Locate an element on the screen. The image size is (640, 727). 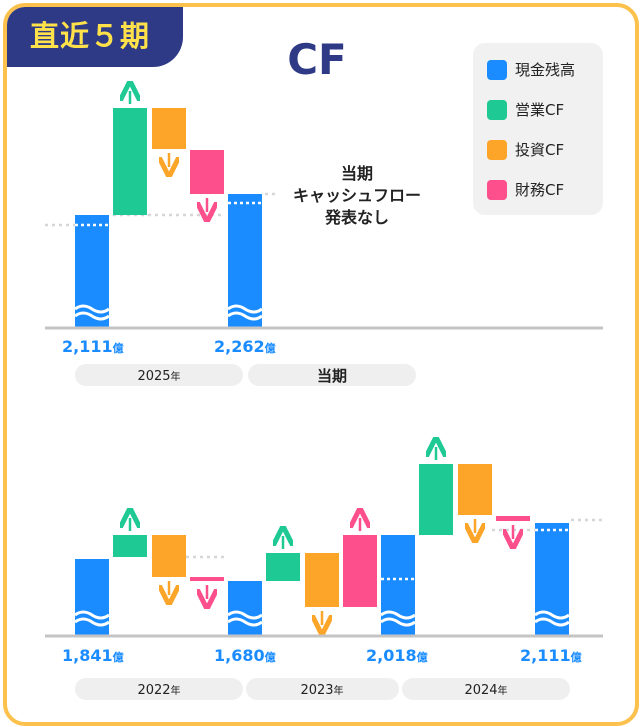
period-label: 2022年 is located at coordinates (158, 690).